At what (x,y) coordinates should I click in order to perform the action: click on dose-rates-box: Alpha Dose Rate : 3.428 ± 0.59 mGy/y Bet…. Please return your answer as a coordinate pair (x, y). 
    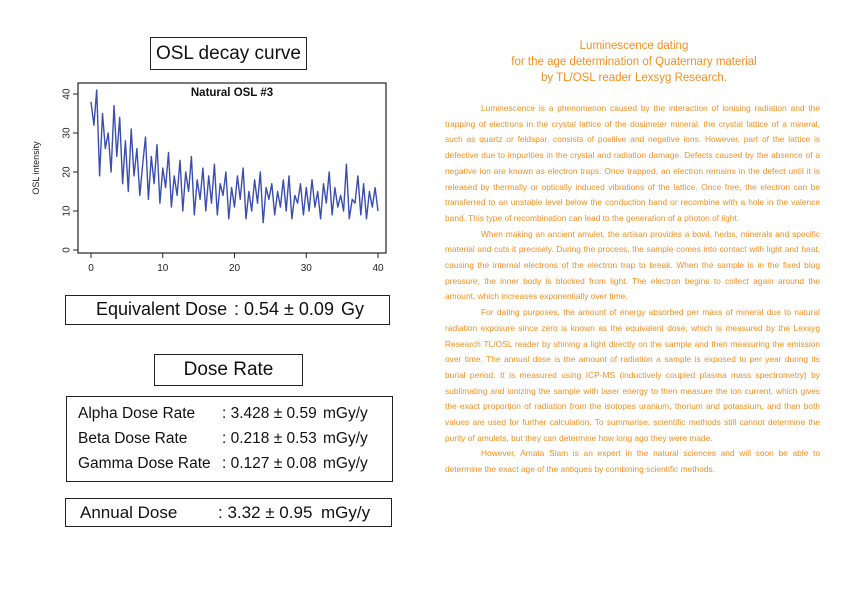
    Looking at the image, I should click on (229, 439).